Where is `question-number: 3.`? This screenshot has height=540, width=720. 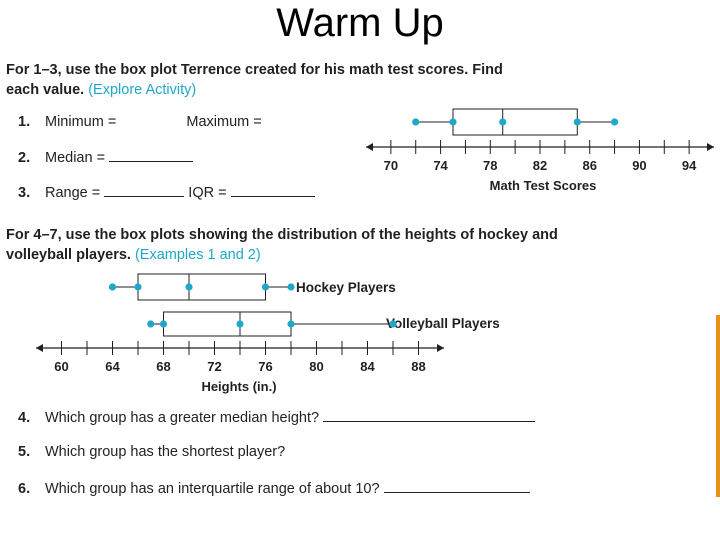 question-number: 3. is located at coordinates (24, 193).